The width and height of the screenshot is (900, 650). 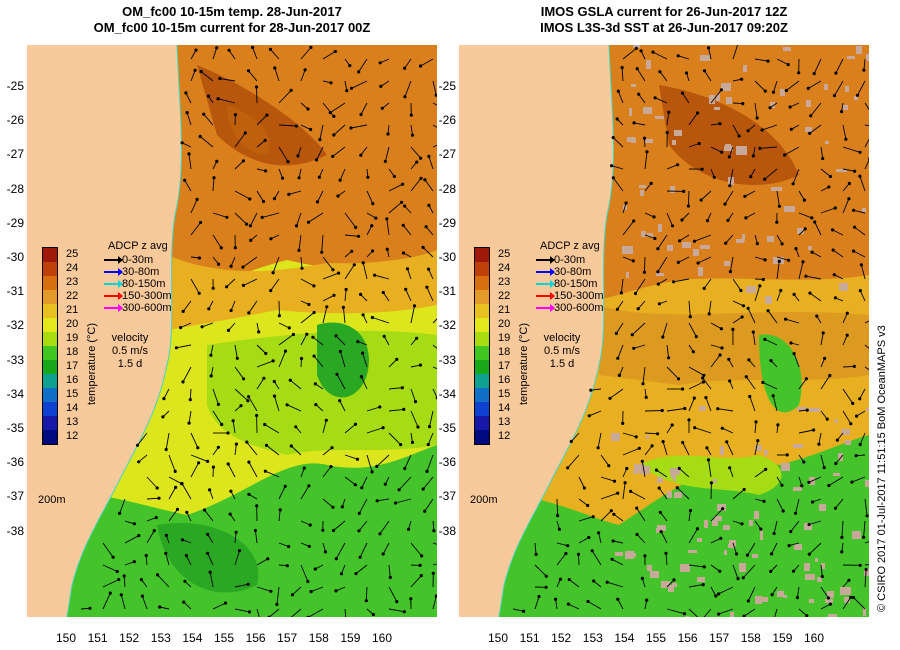 What do you see at coordinates (113, 272) in the screenshot?
I see `legend-arrow-icon` at bounding box center [113, 272].